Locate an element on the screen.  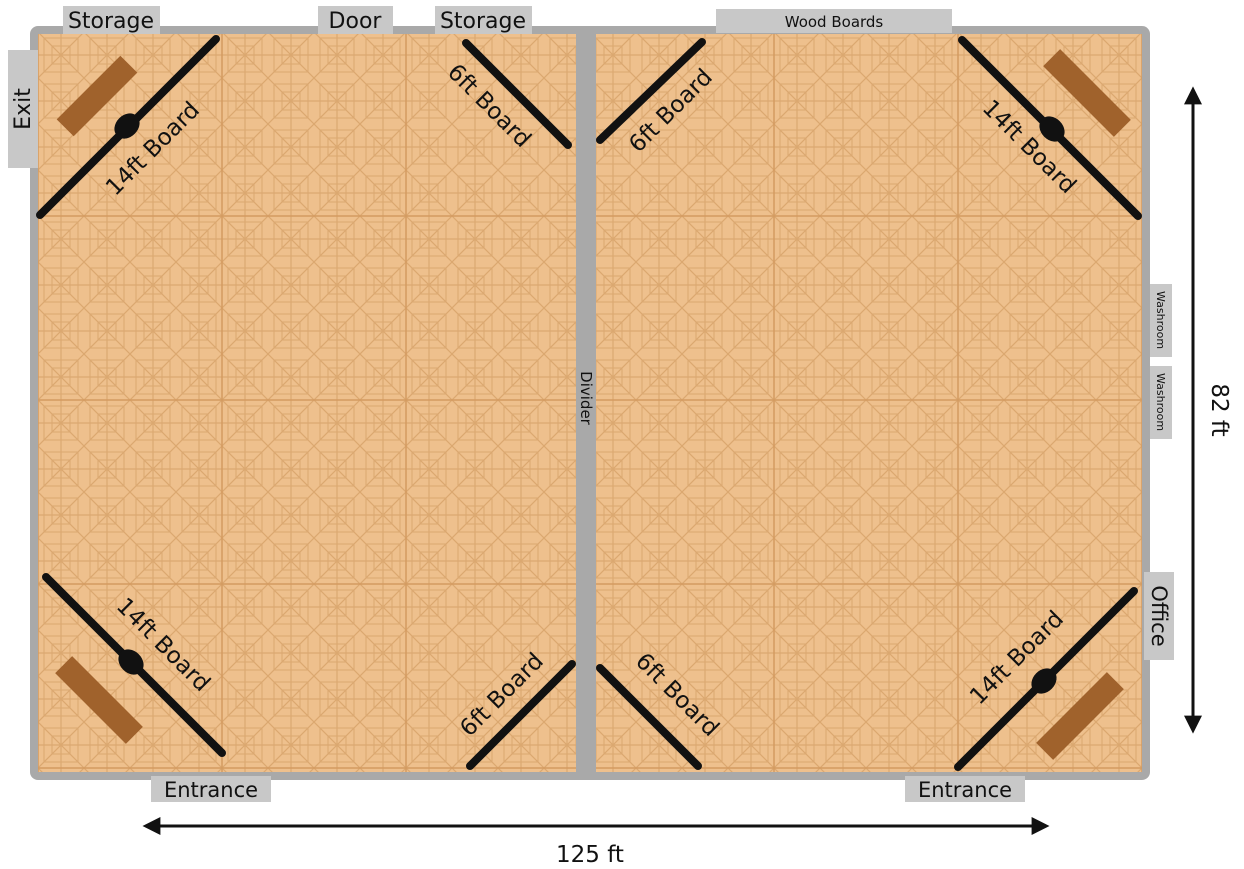
storage-right-tag: Storage is located at coordinates (483, 20).